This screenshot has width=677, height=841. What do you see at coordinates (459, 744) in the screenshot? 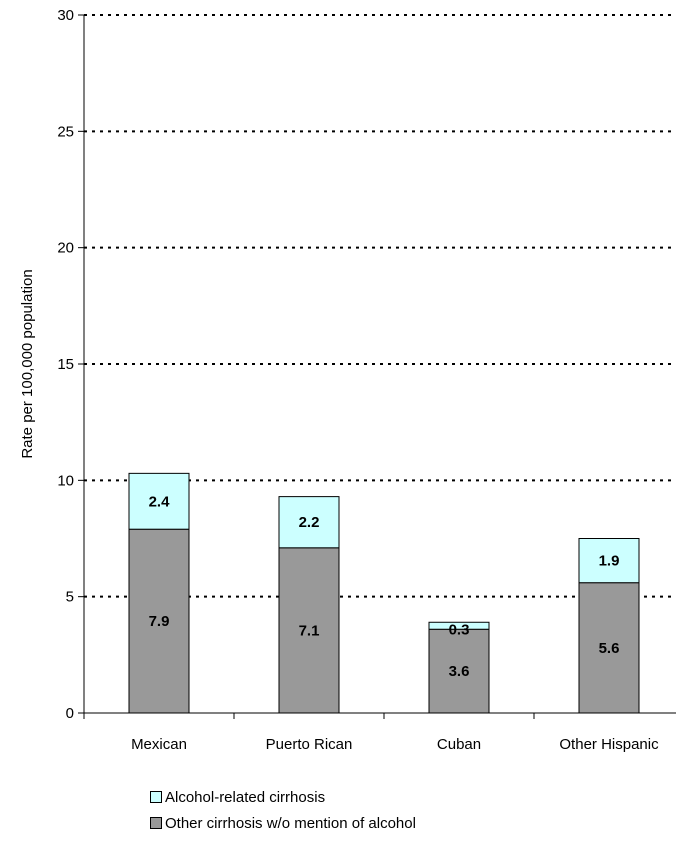
I see `x-tick-label: Cuban` at bounding box center [459, 744].